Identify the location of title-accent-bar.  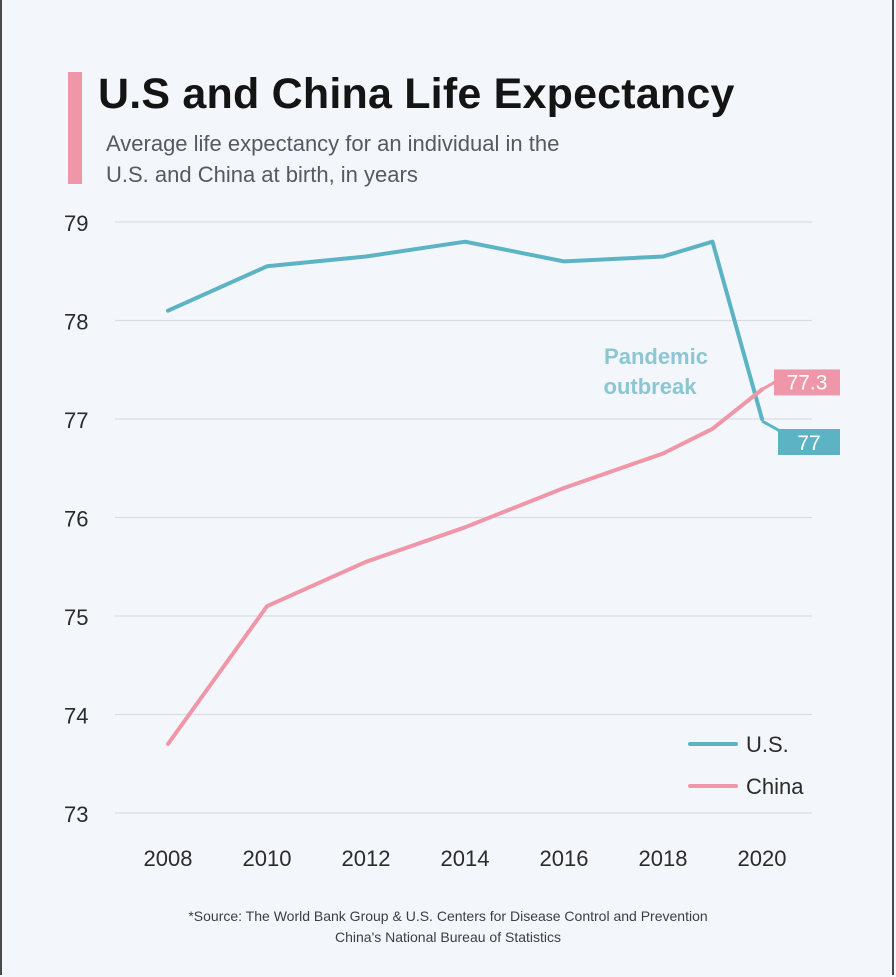
(75, 128).